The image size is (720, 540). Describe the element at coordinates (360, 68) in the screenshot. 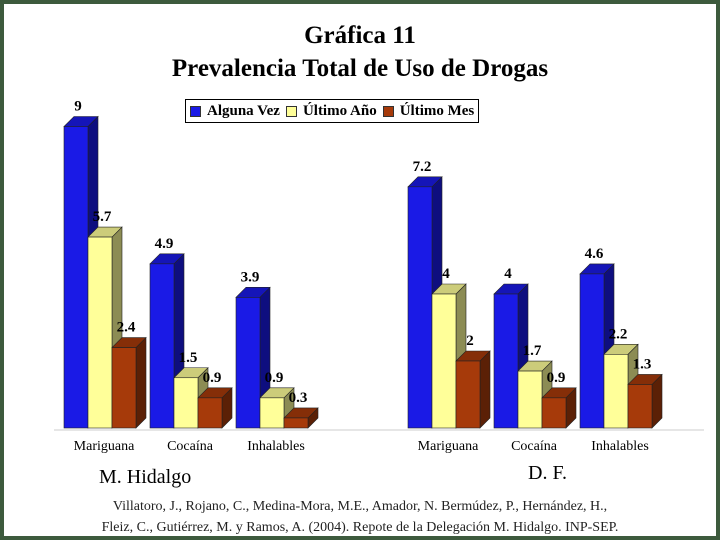

I see `chart-subtitle: Prevalencia Total de Uso de Drogas` at that location.